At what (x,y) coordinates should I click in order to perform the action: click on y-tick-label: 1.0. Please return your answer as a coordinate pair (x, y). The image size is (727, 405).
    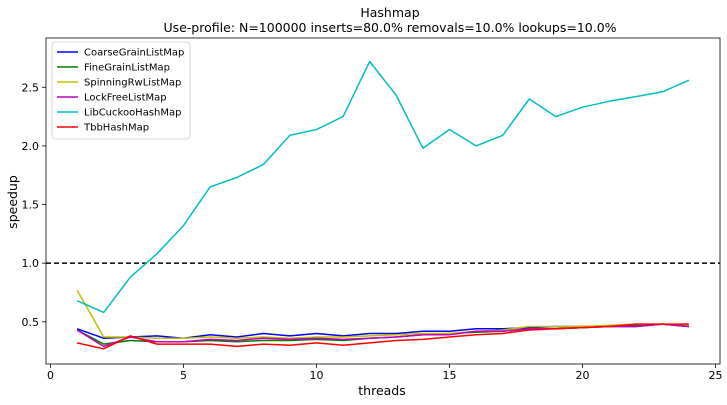
    Looking at the image, I should click on (31, 263).